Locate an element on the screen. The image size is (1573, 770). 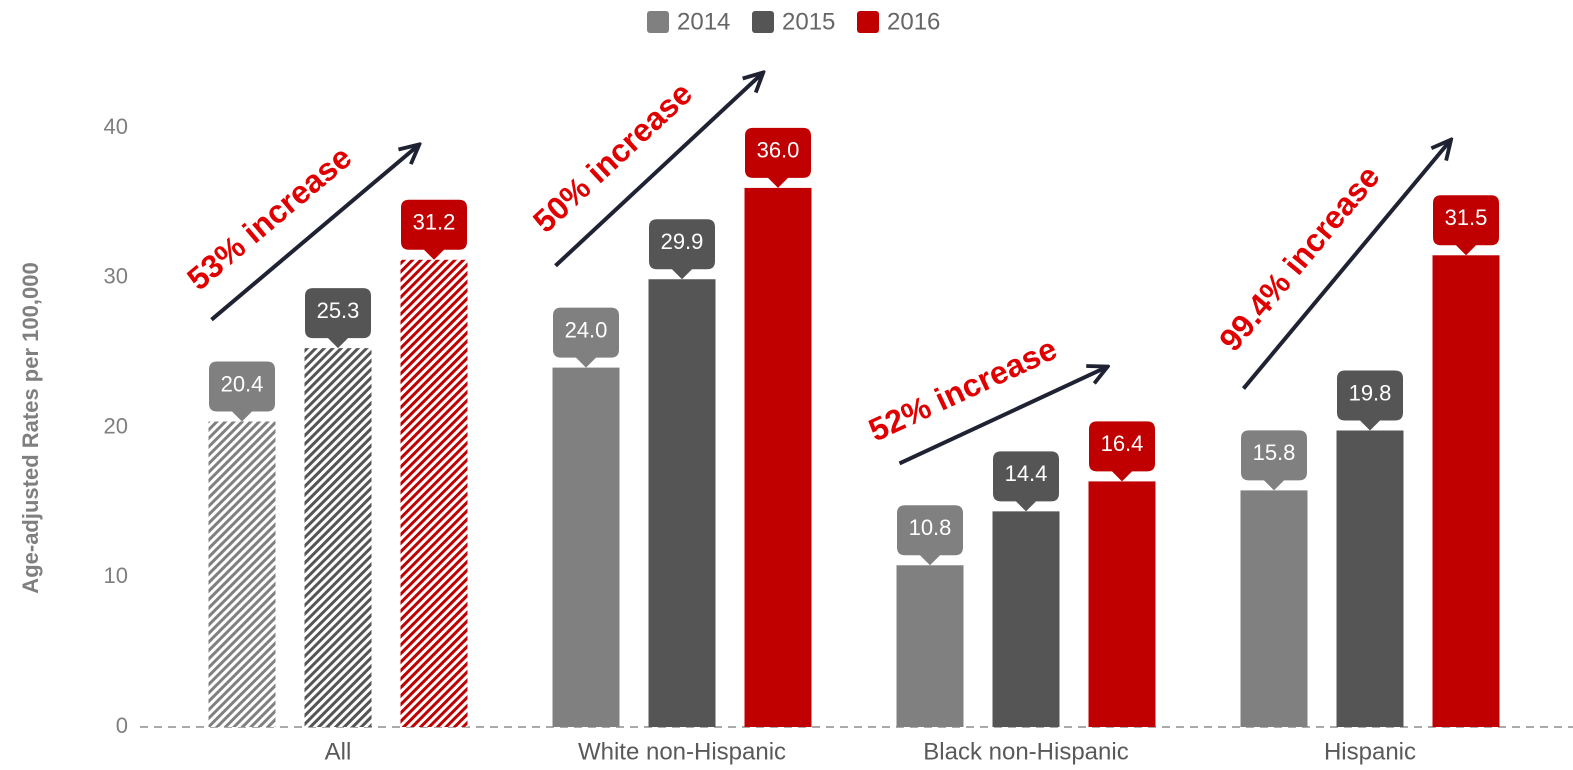
value-label: 16.4 is located at coordinates (1122, 443).